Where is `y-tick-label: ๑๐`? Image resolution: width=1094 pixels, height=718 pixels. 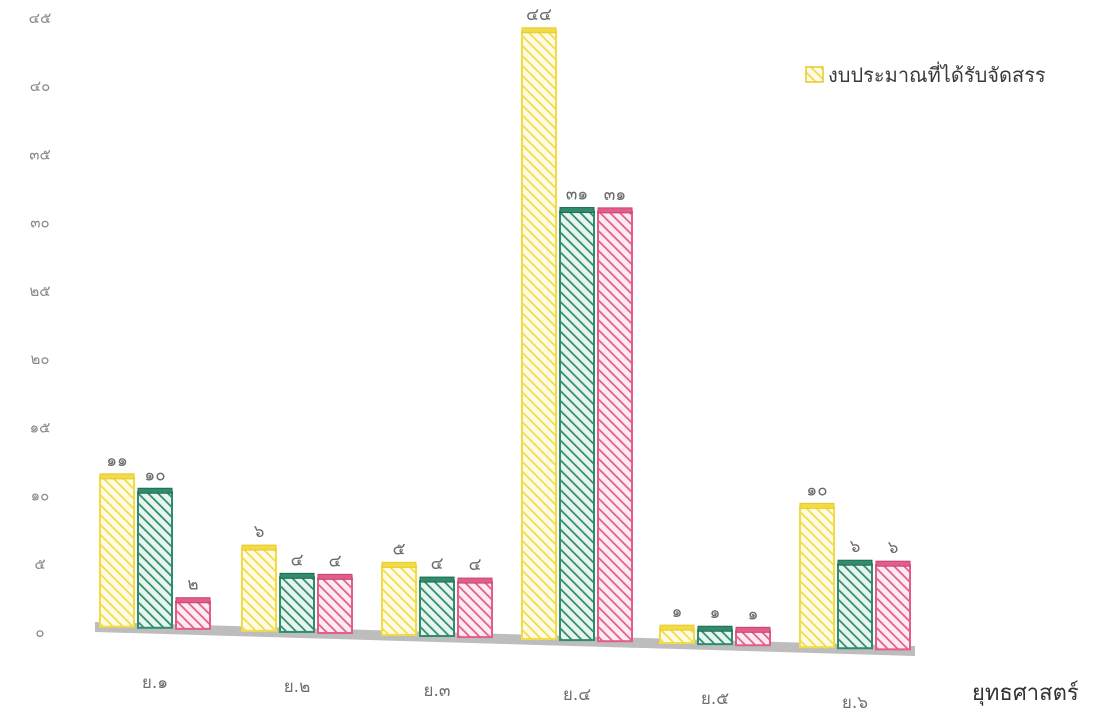
y-tick-label: ๑๐ is located at coordinates (40, 496).